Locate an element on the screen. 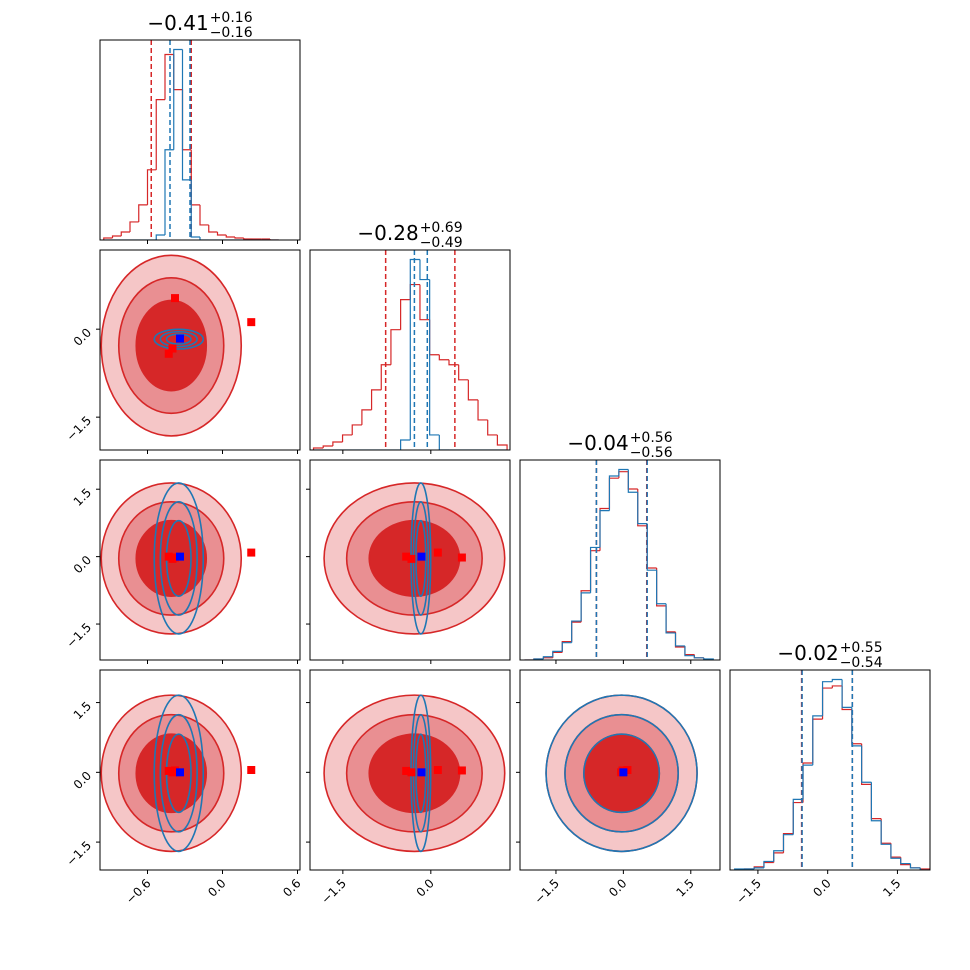 This screenshot has width=970, height=970. title-lower: −0.49 is located at coordinates (441, 243).